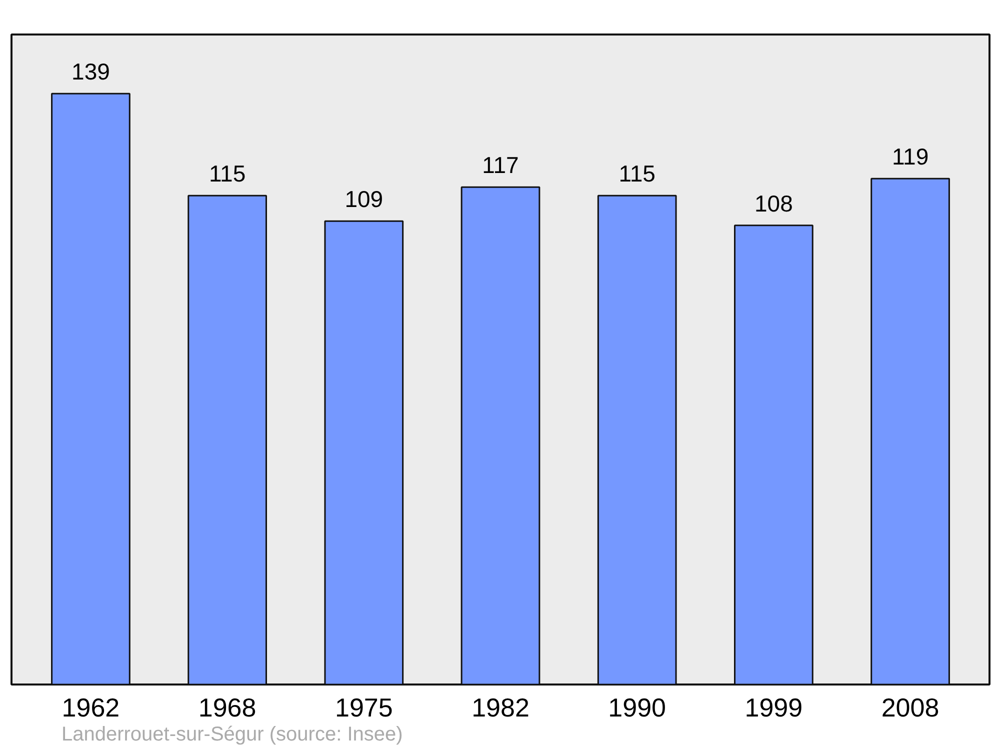  Describe the element at coordinates (227, 707) in the screenshot. I see `x-tick-label: 1968` at that location.